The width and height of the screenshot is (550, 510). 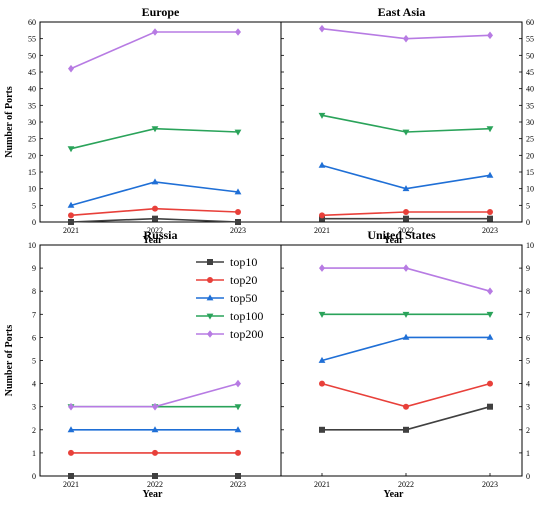 I want to click on panel-title: East Asia, so click(x=402, y=12).